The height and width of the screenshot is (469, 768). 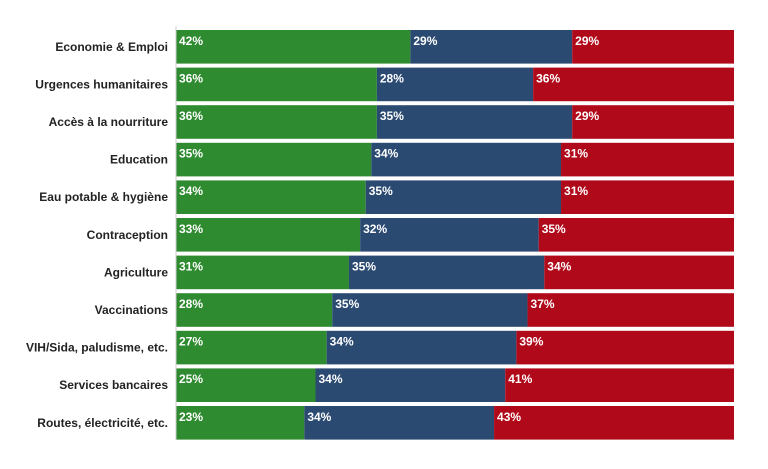 What do you see at coordinates (375, 229) in the screenshot?
I see `data-label: 32%` at bounding box center [375, 229].